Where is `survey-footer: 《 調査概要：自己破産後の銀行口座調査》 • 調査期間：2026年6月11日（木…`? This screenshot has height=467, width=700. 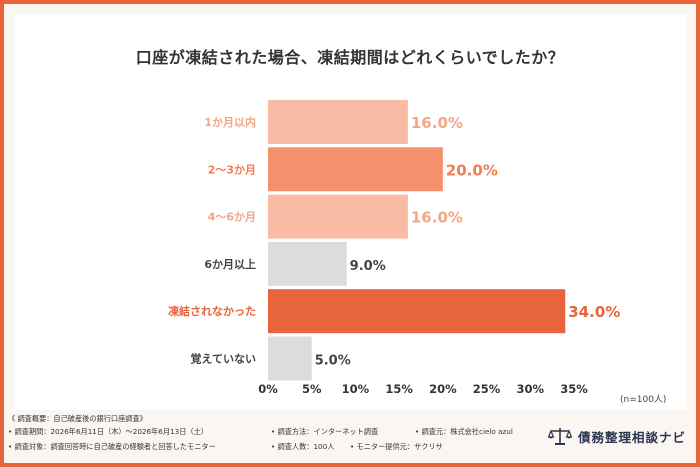 survey-footer: 《 調査概要：自己破産後の銀行口座調査》 • 調査期間：2026年6月11日（木… is located at coordinates (350, 439).